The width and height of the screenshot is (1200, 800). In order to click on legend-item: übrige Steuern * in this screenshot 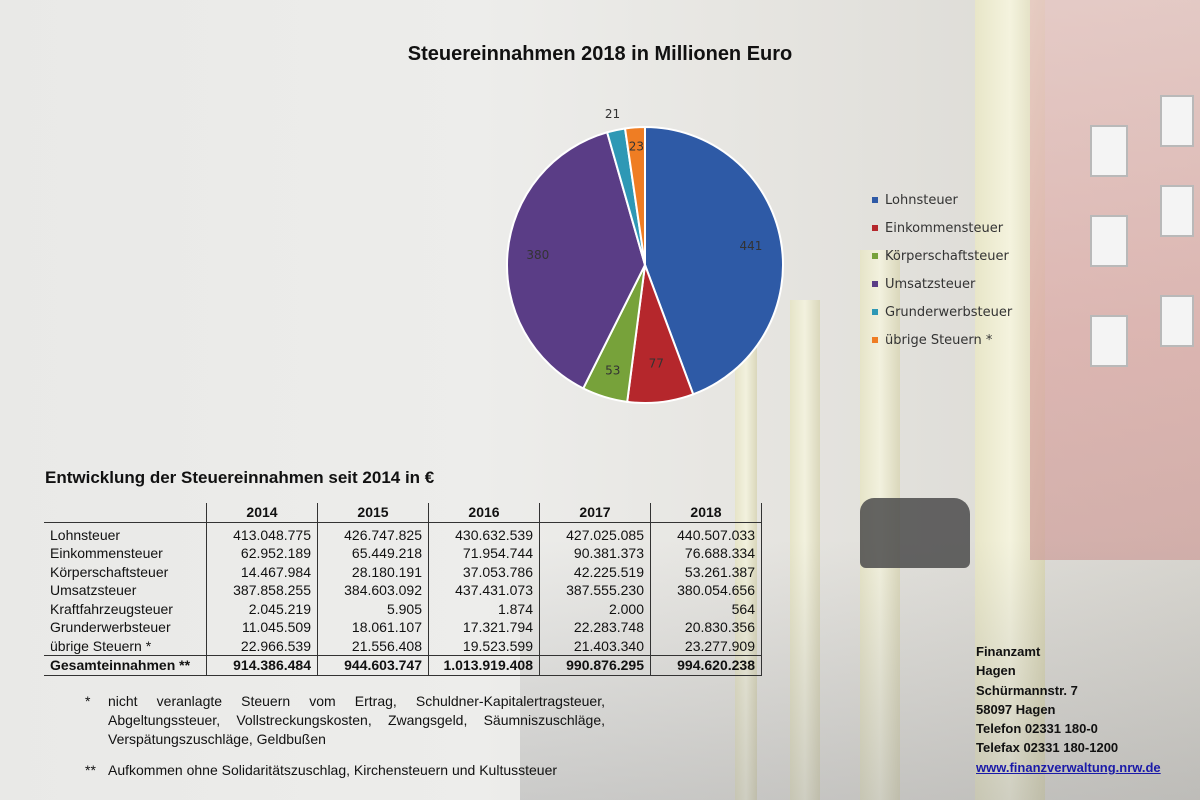, I will do `click(942, 340)`.